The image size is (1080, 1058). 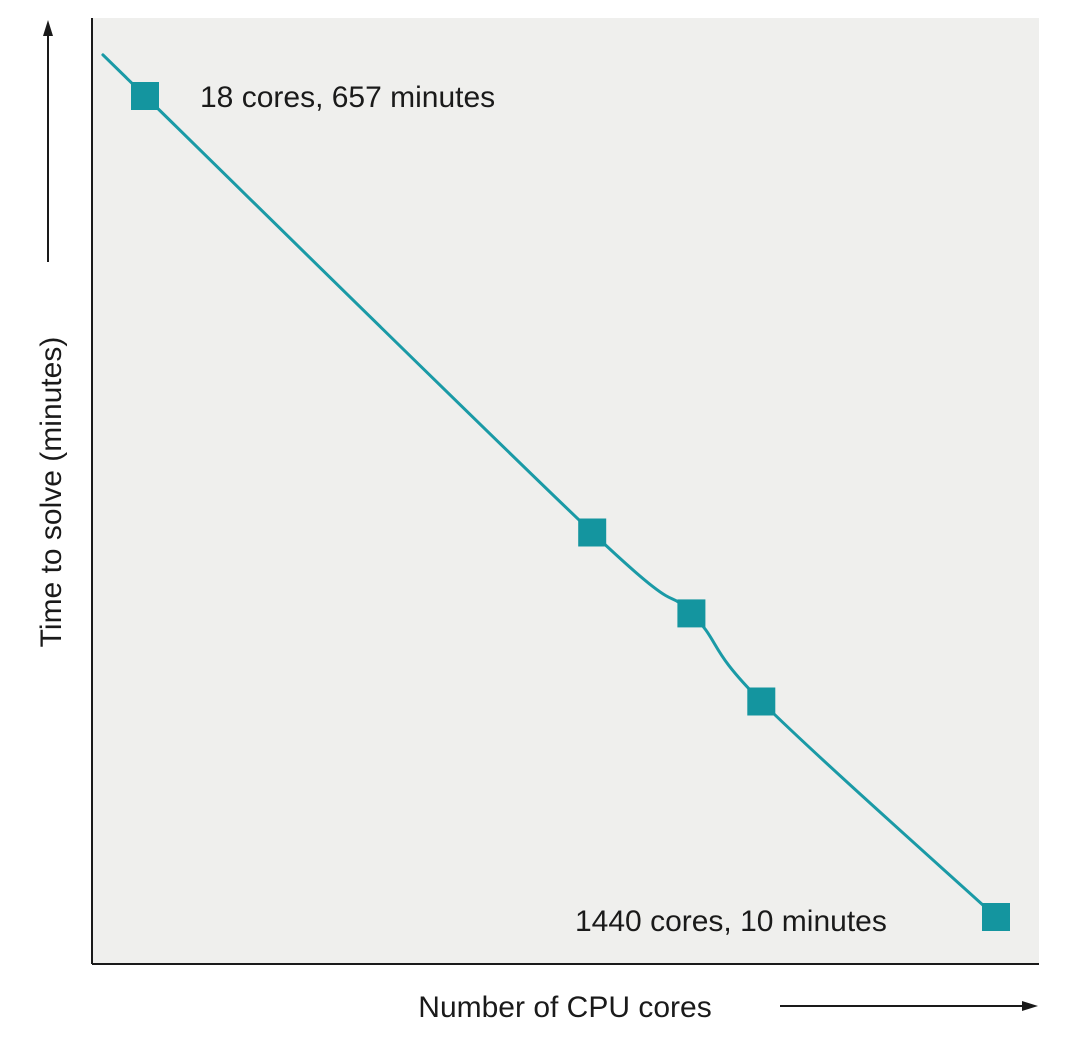 What do you see at coordinates (48, 28) in the screenshot?
I see `y-axis-arrow-icon` at bounding box center [48, 28].